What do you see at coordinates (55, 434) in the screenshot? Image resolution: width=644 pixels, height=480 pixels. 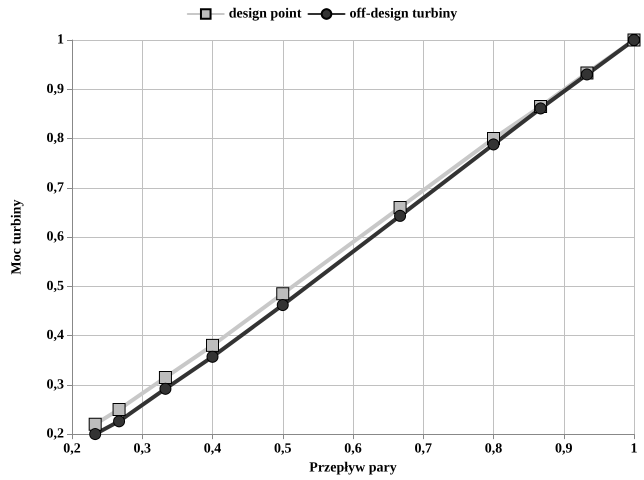 I see `y-tick-label: 0,2` at bounding box center [55, 434].